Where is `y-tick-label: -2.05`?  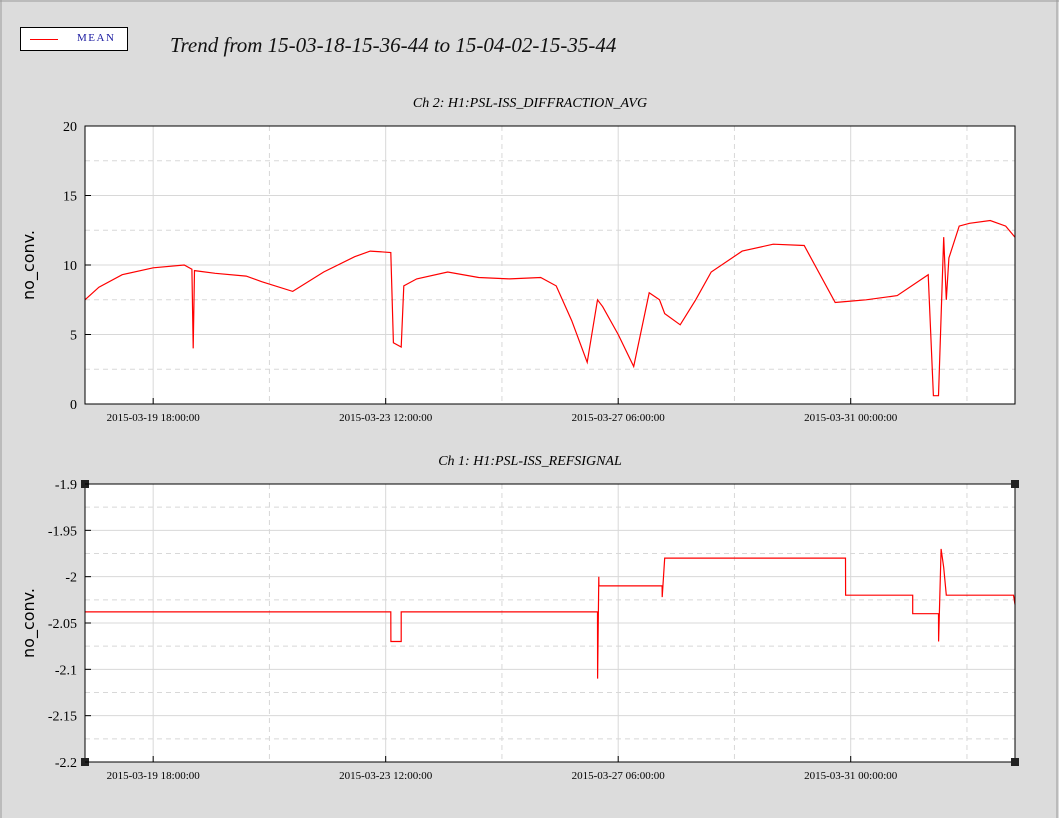
y-tick-label: -2.05 is located at coordinates (62, 624).